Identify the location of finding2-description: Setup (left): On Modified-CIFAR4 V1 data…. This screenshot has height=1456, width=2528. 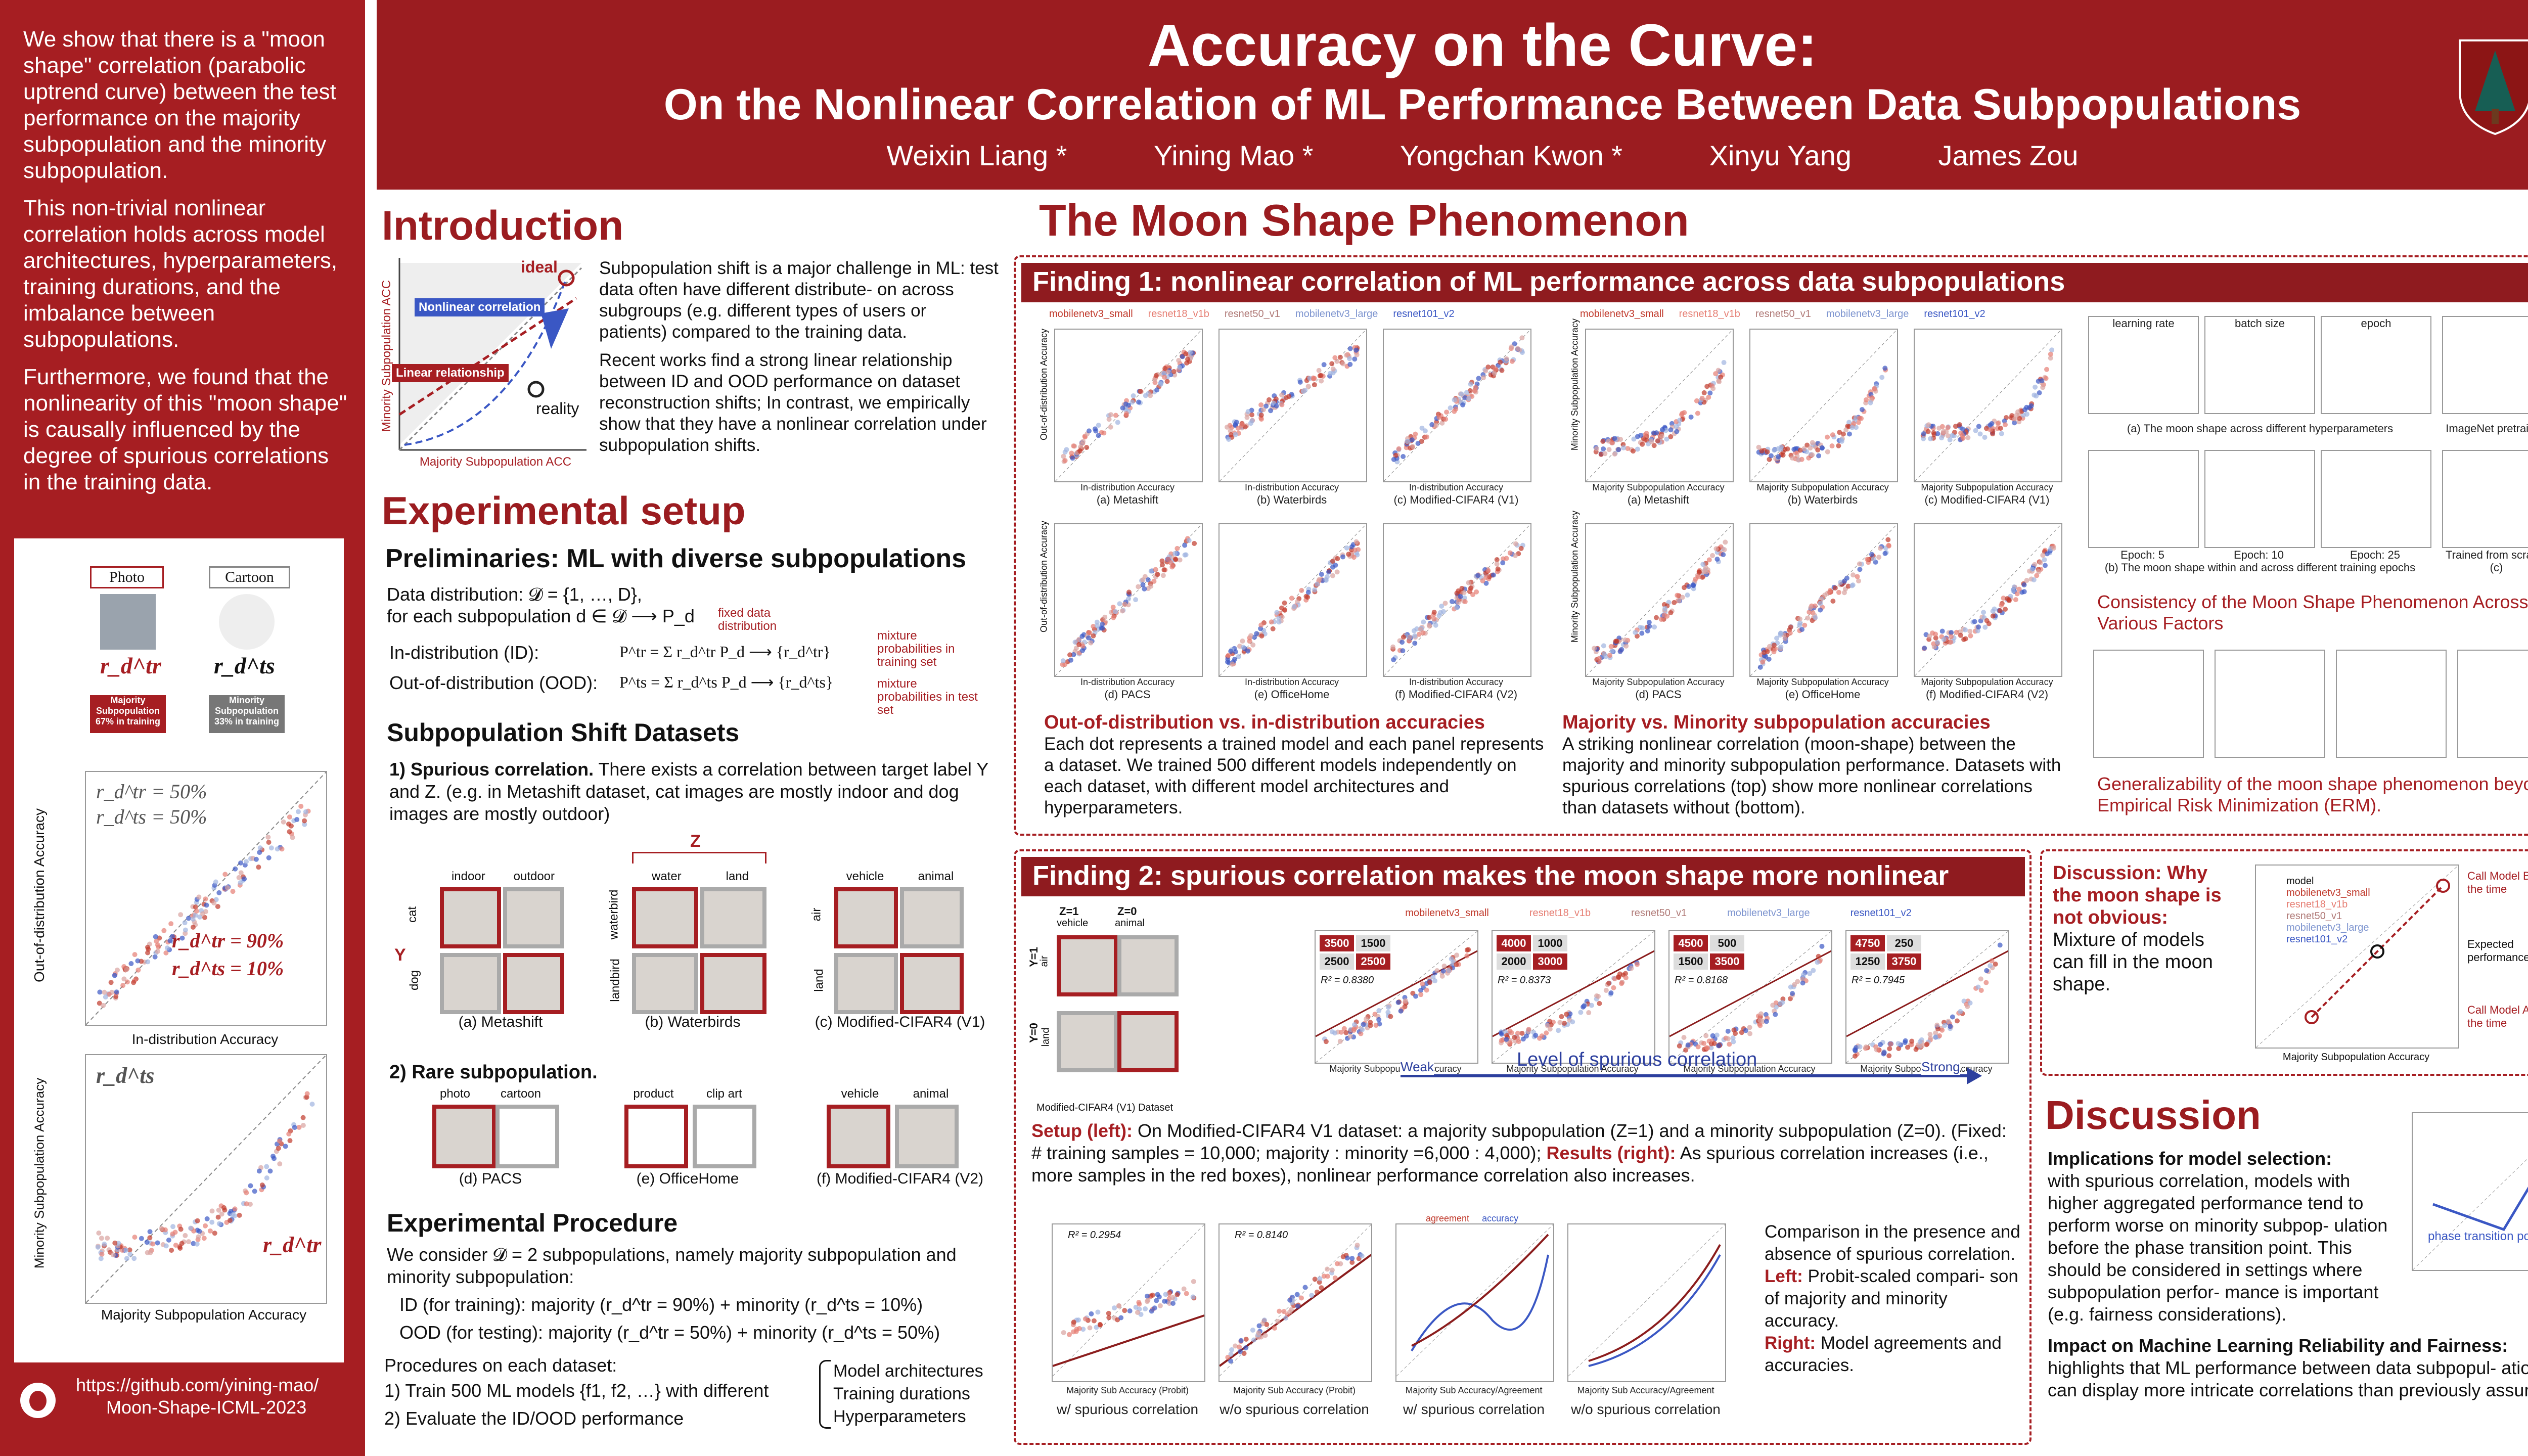
(1524, 1153).